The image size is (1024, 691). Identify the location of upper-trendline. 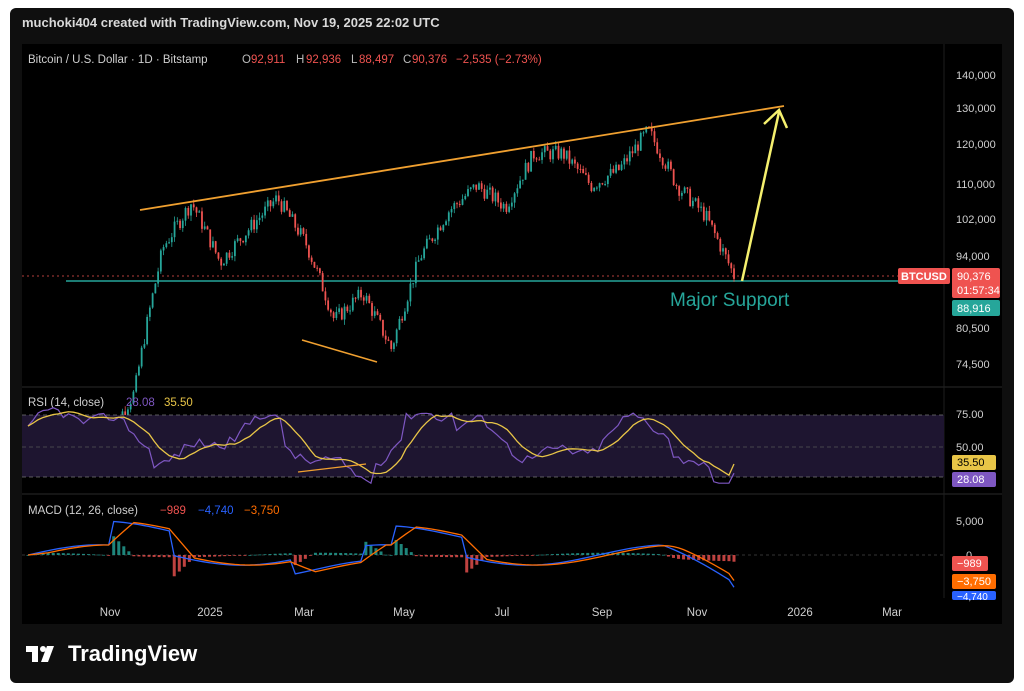
(462, 158).